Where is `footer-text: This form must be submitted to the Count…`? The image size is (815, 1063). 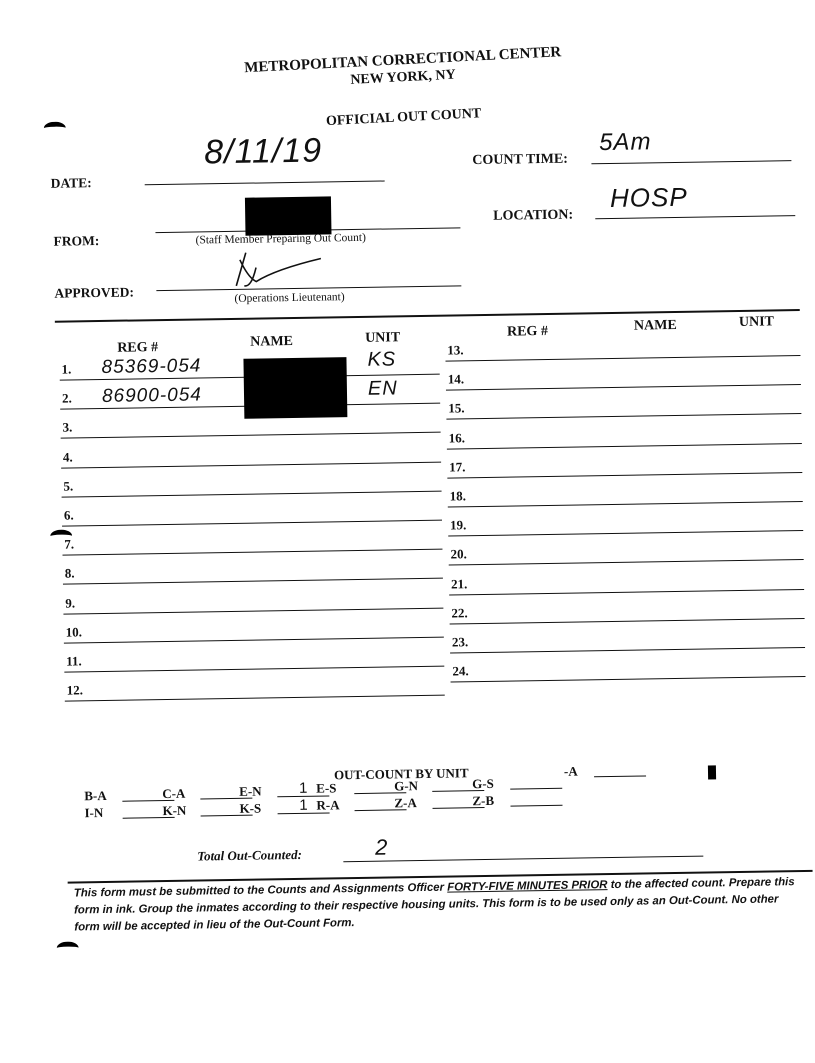 footer-text: This form must be submitted to the Count… is located at coordinates (260, 890).